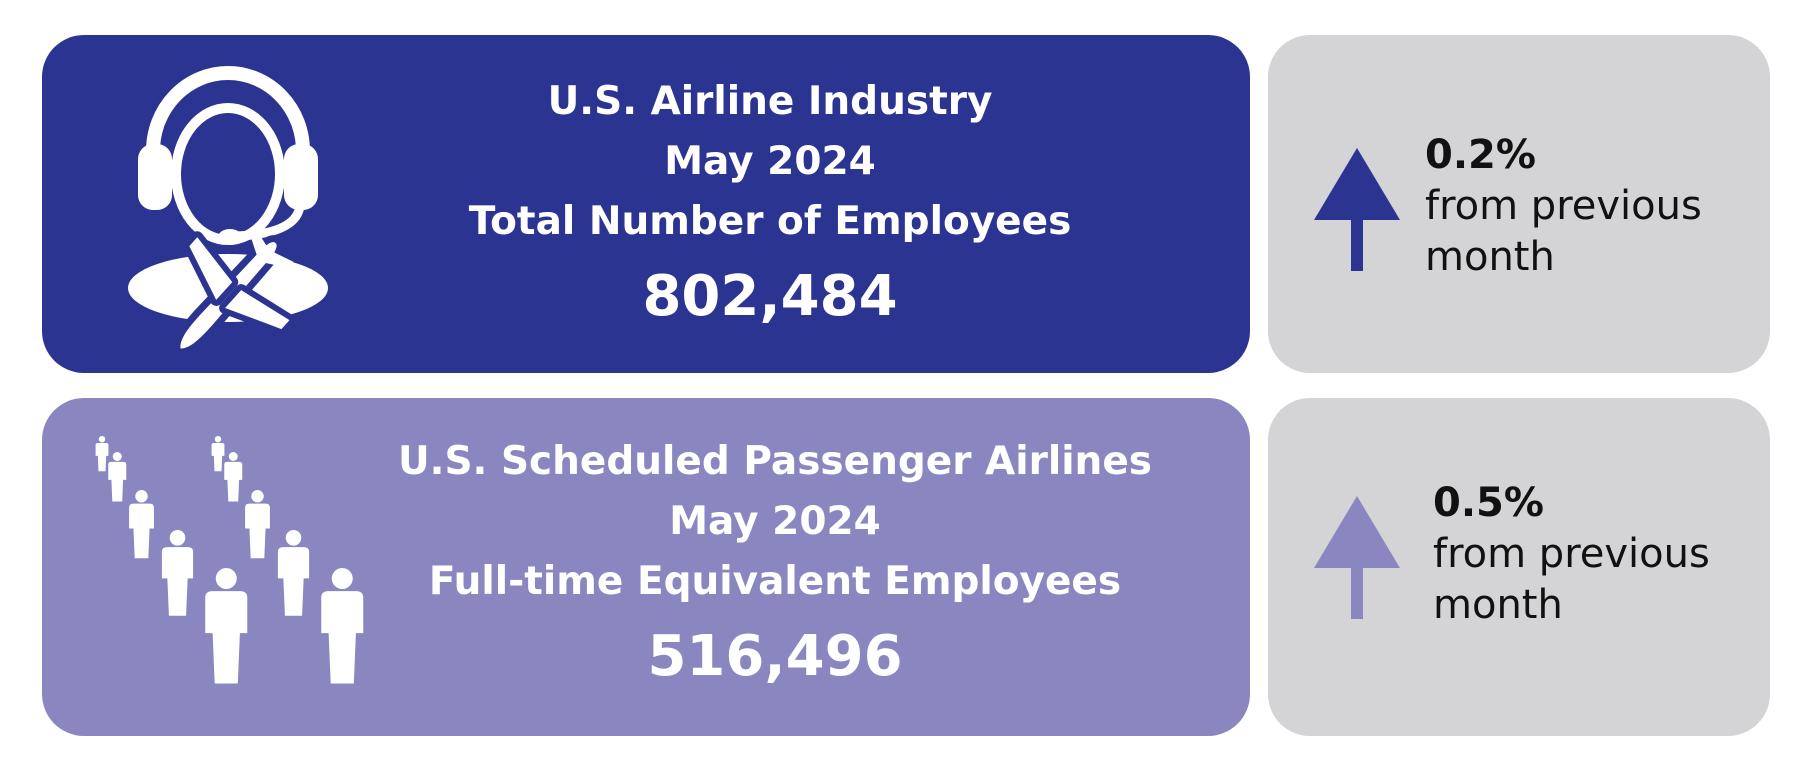  Describe the element at coordinates (775, 656) in the screenshot. I see `passenger-employee-count: 516,496` at that location.